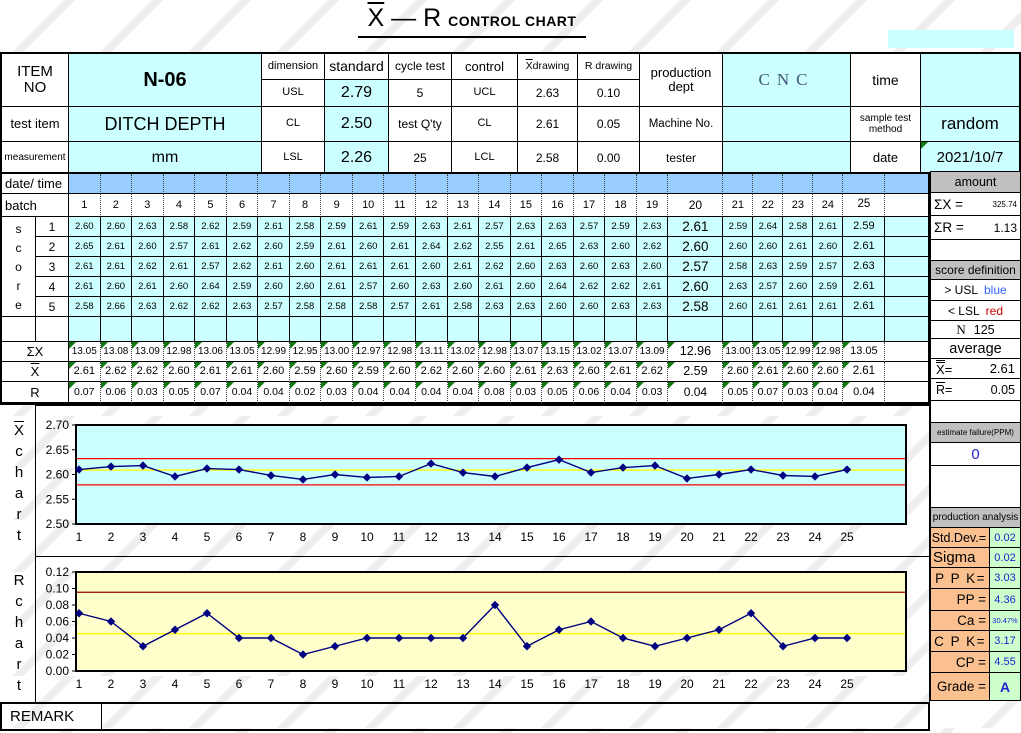 The width and height of the screenshot is (1021, 733). I want to click on machine-no-value, so click(787, 124).